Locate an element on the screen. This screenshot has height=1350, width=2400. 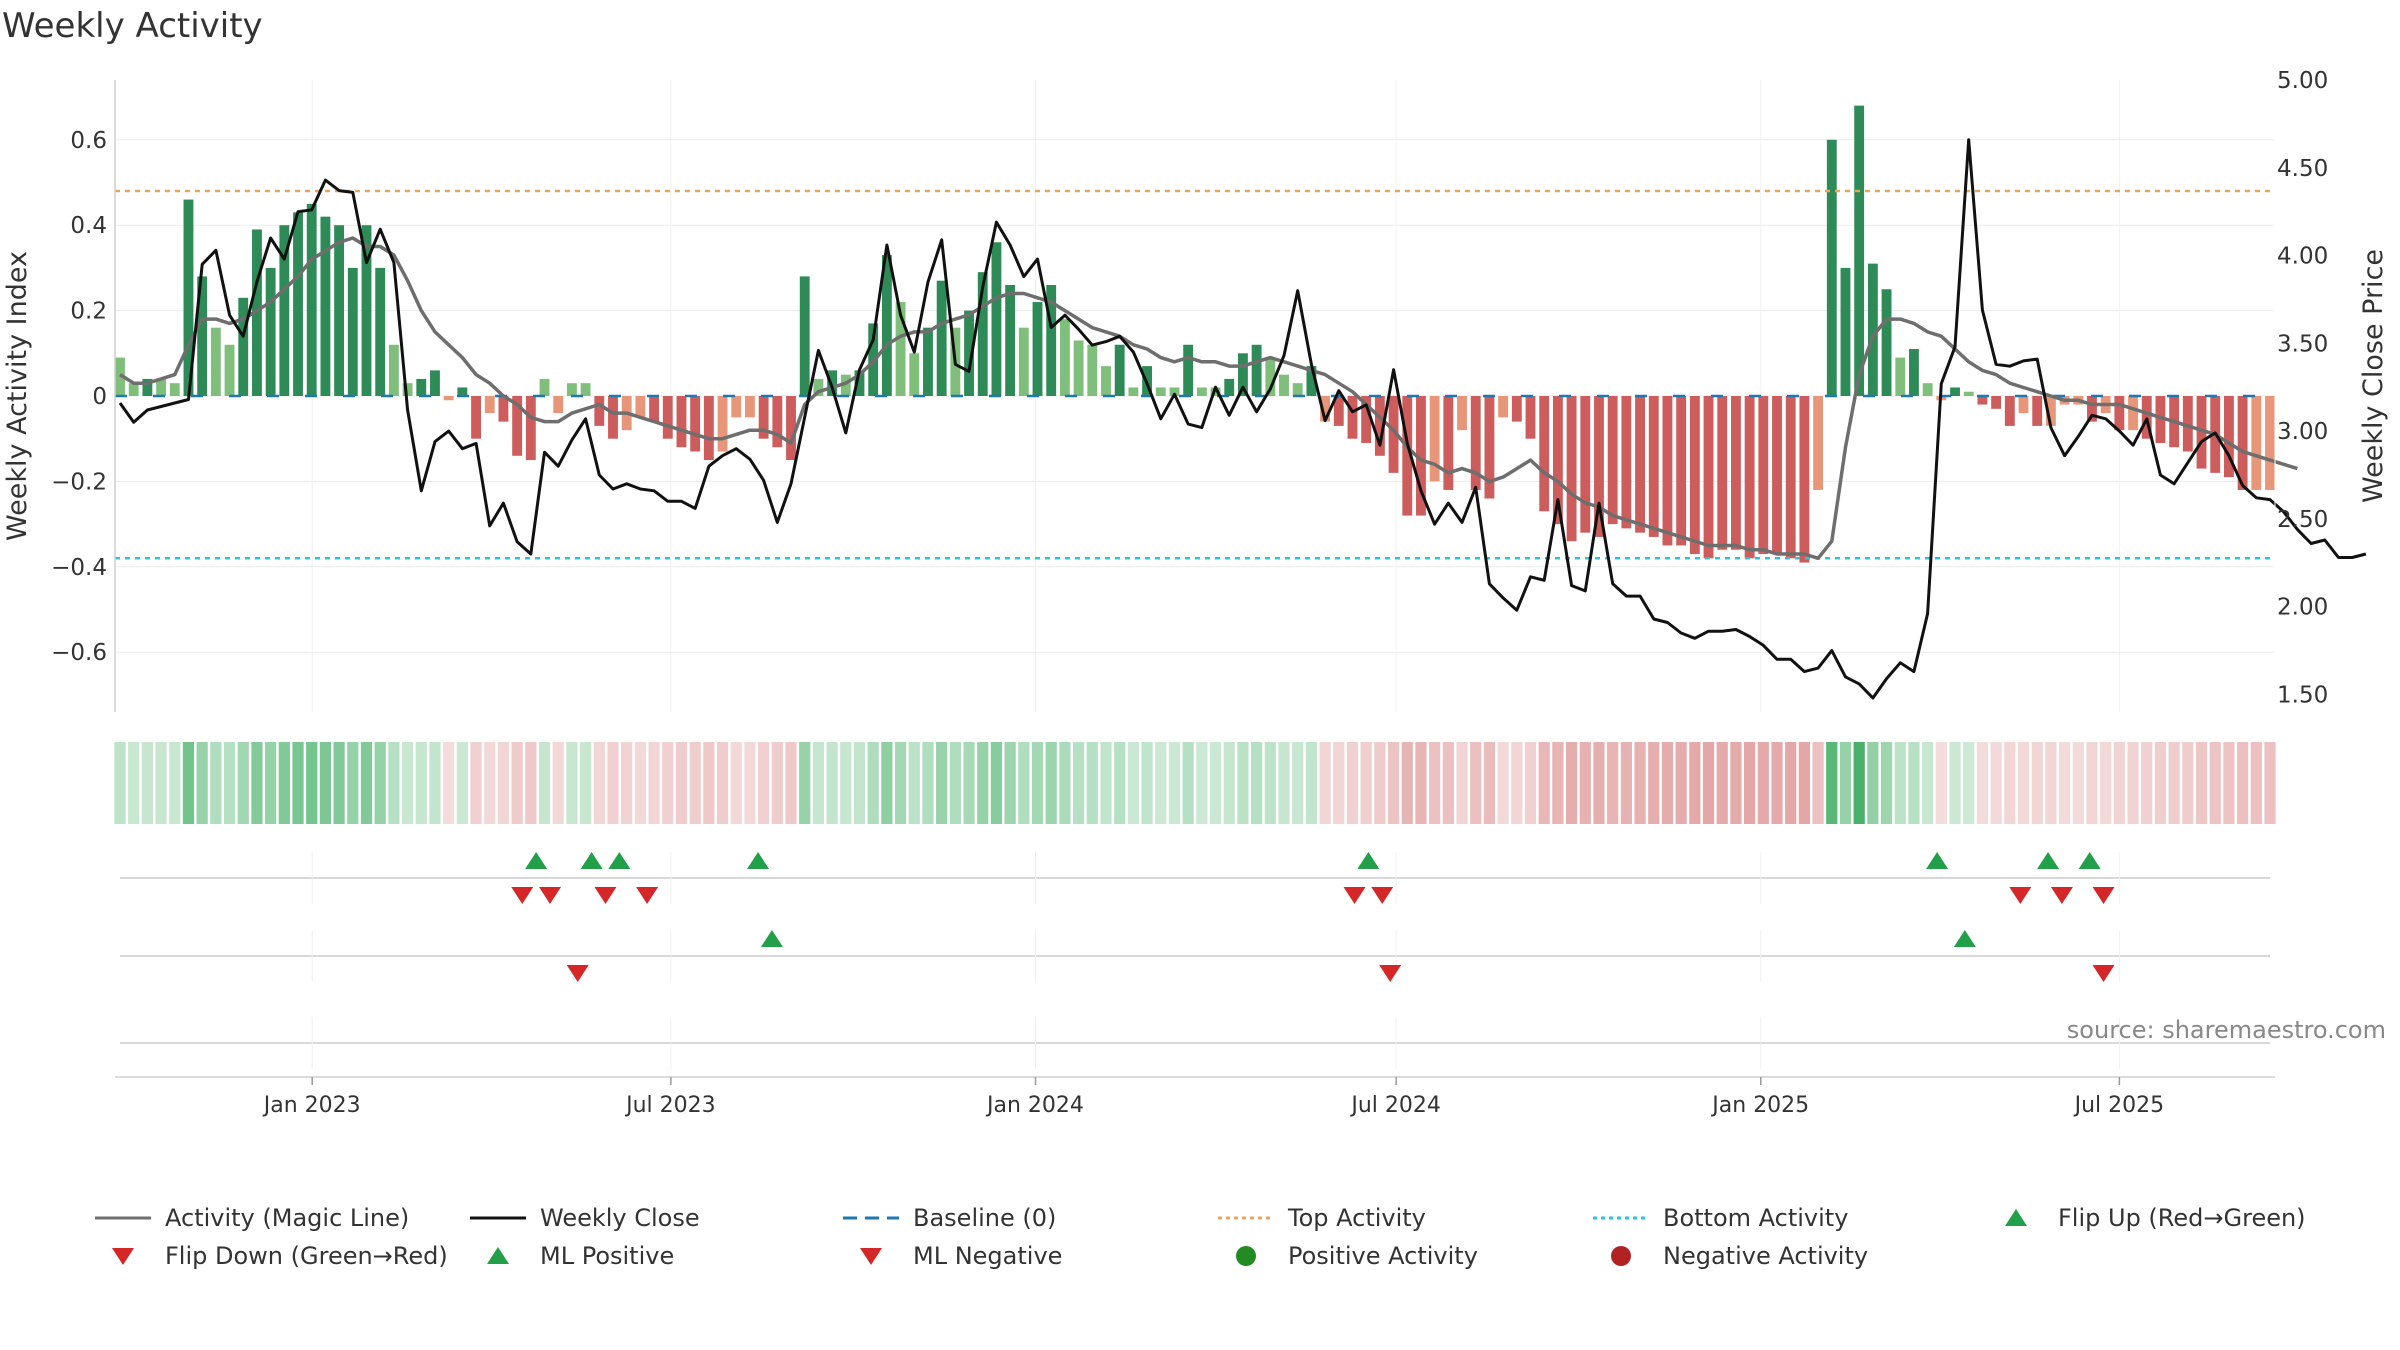
right-tick-label: 1.50 is located at coordinates (2302, 695).